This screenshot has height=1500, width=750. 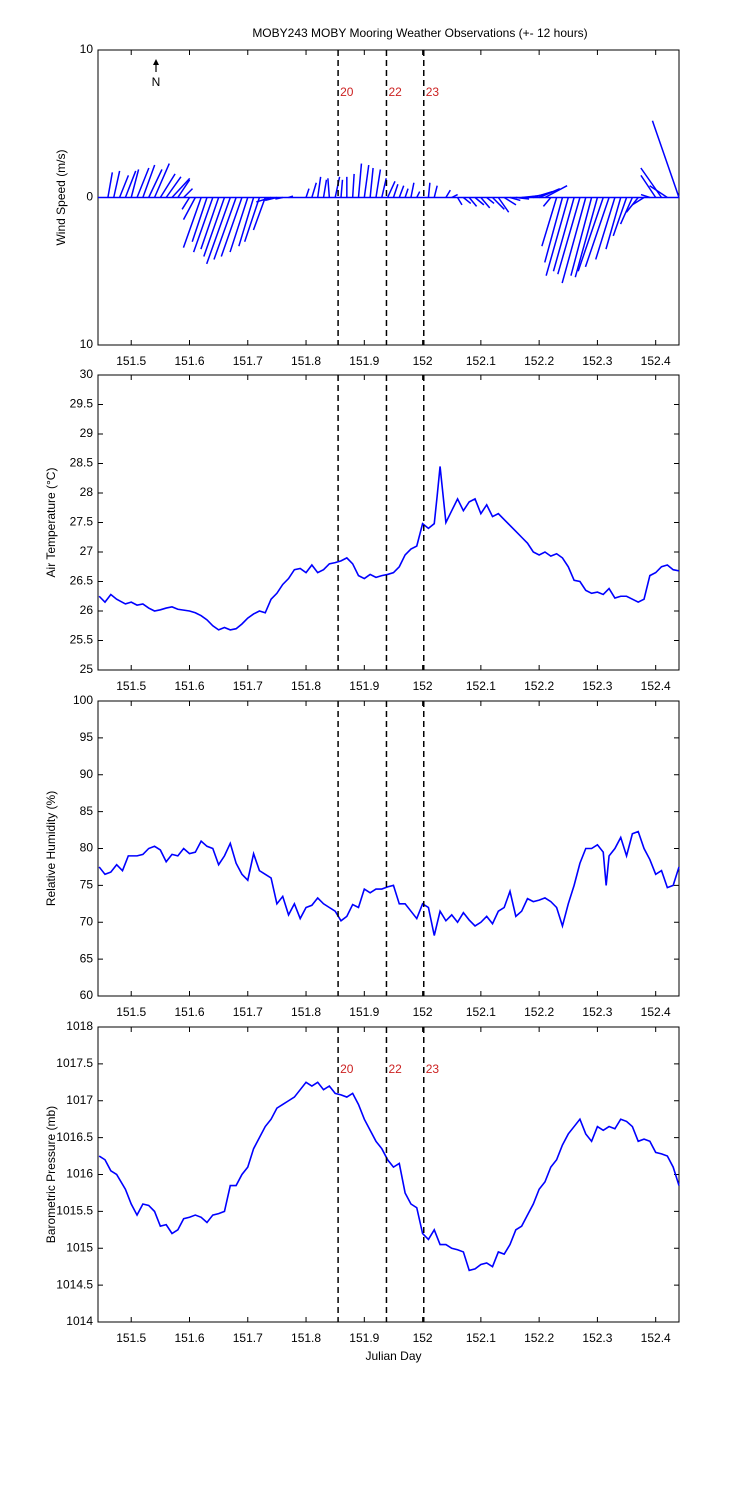 I want to click on y-tick-label: 10, so click(x=87, y=49).